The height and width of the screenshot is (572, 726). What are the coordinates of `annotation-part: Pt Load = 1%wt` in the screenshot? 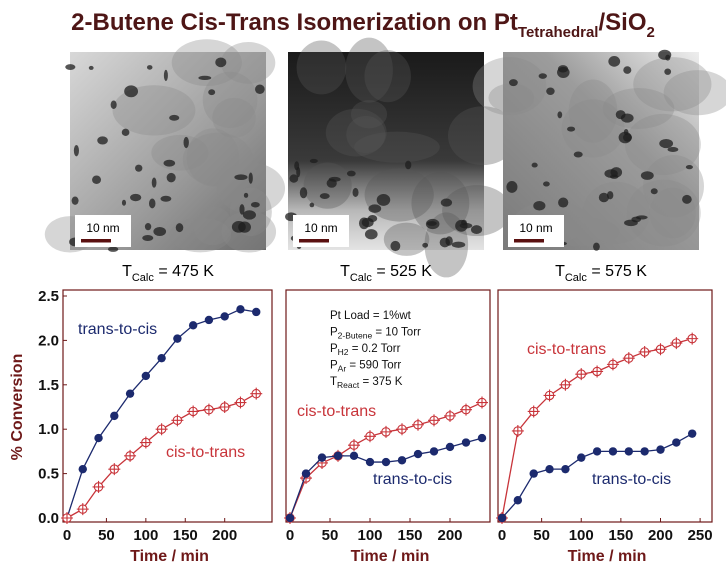 It's located at (371, 316).